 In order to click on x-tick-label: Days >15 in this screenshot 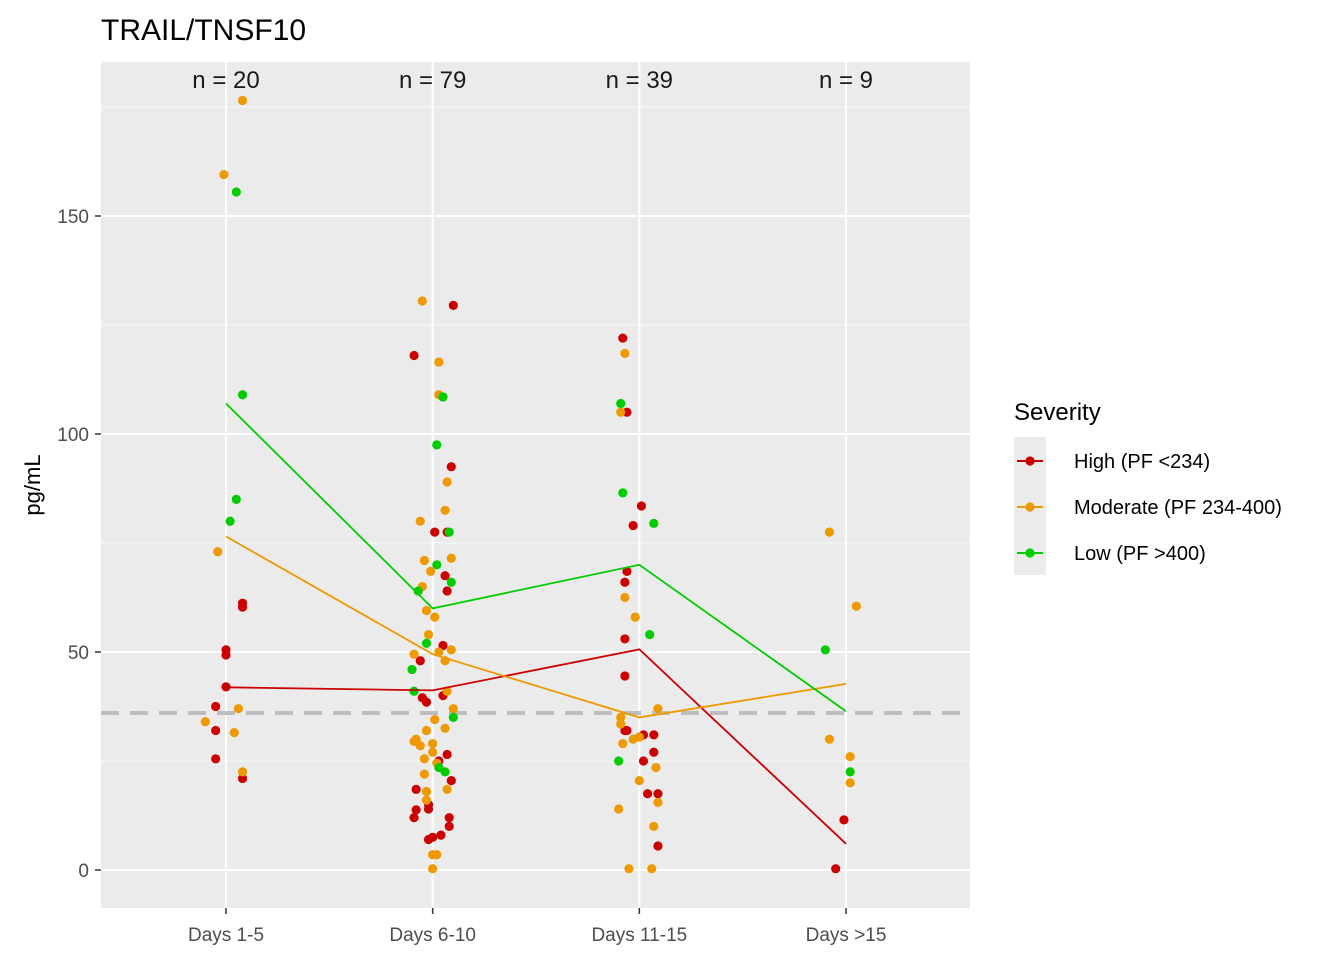, I will do `click(846, 935)`.